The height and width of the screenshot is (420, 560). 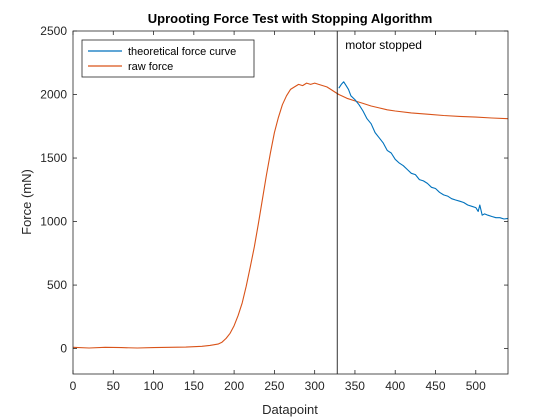 What do you see at coordinates (63, 349) in the screenshot?
I see `y-tick-label: 0` at bounding box center [63, 349].